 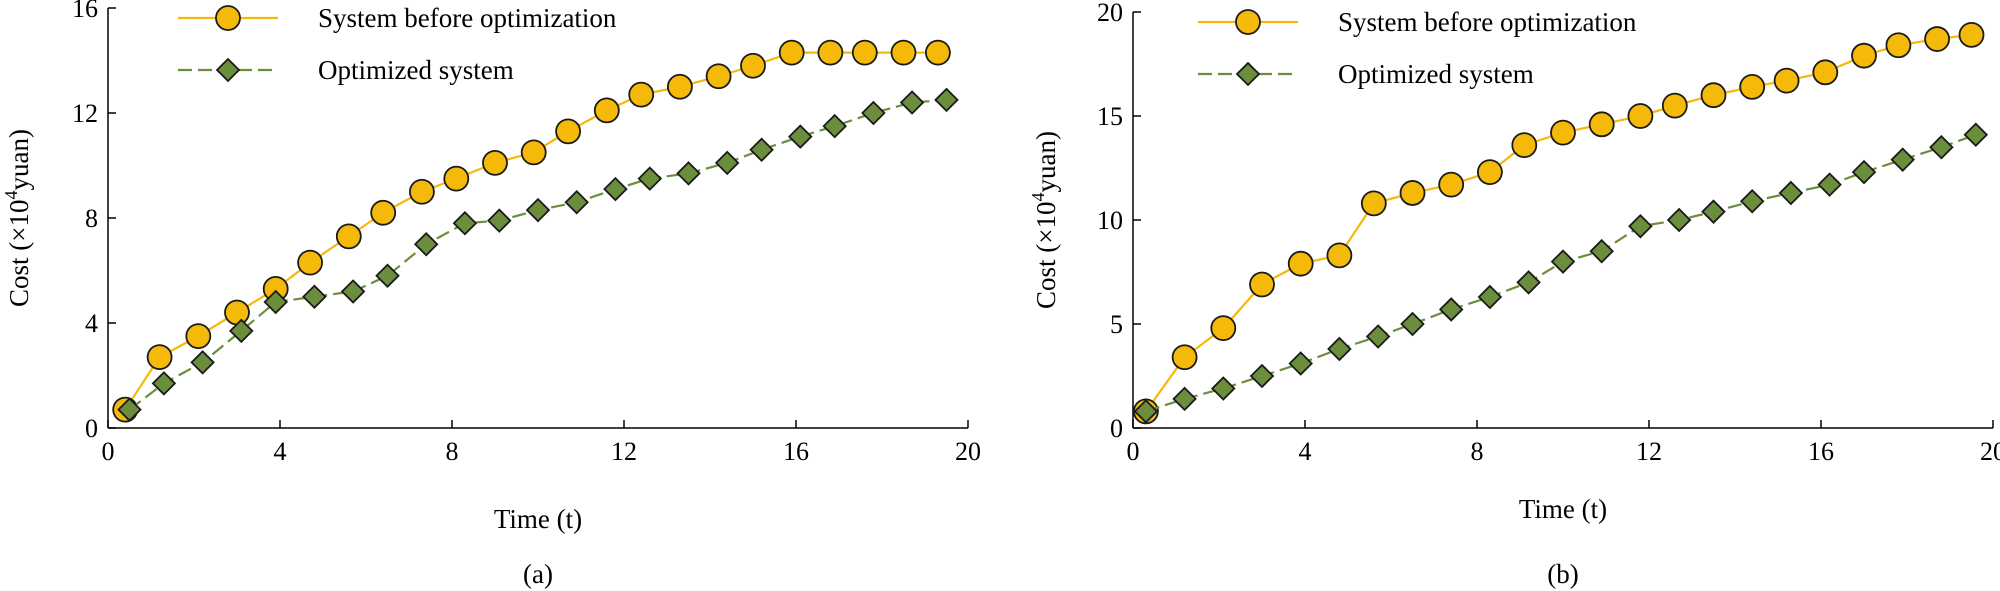 I want to click on y-tick-label: 20, so click(x=1110, y=13).